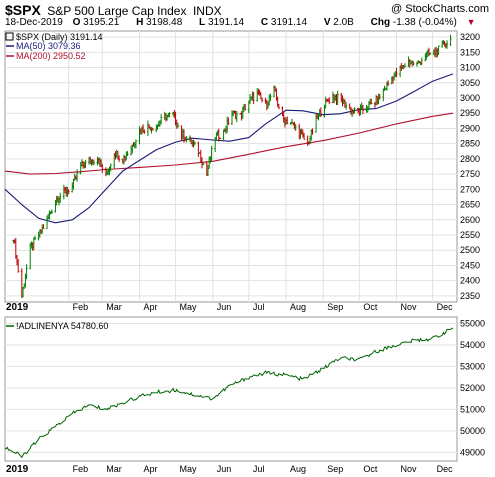 The height and width of the screenshot is (477, 495). I want to click on legend-ma200: MA(200) 2950.52, so click(51, 56).